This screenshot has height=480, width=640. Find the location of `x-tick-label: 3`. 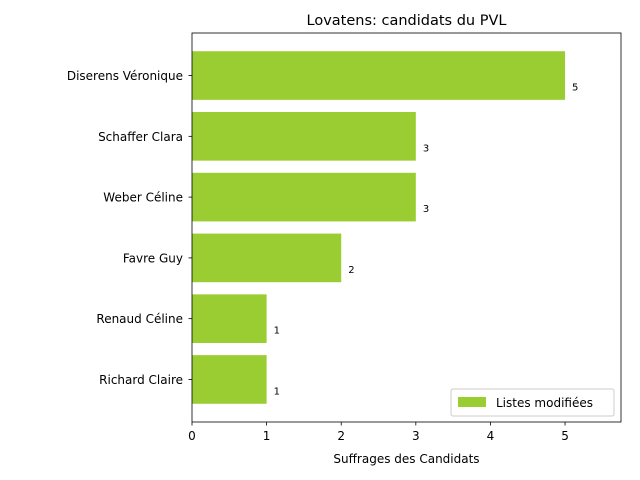

x-tick-label: 3 is located at coordinates (416, 436).